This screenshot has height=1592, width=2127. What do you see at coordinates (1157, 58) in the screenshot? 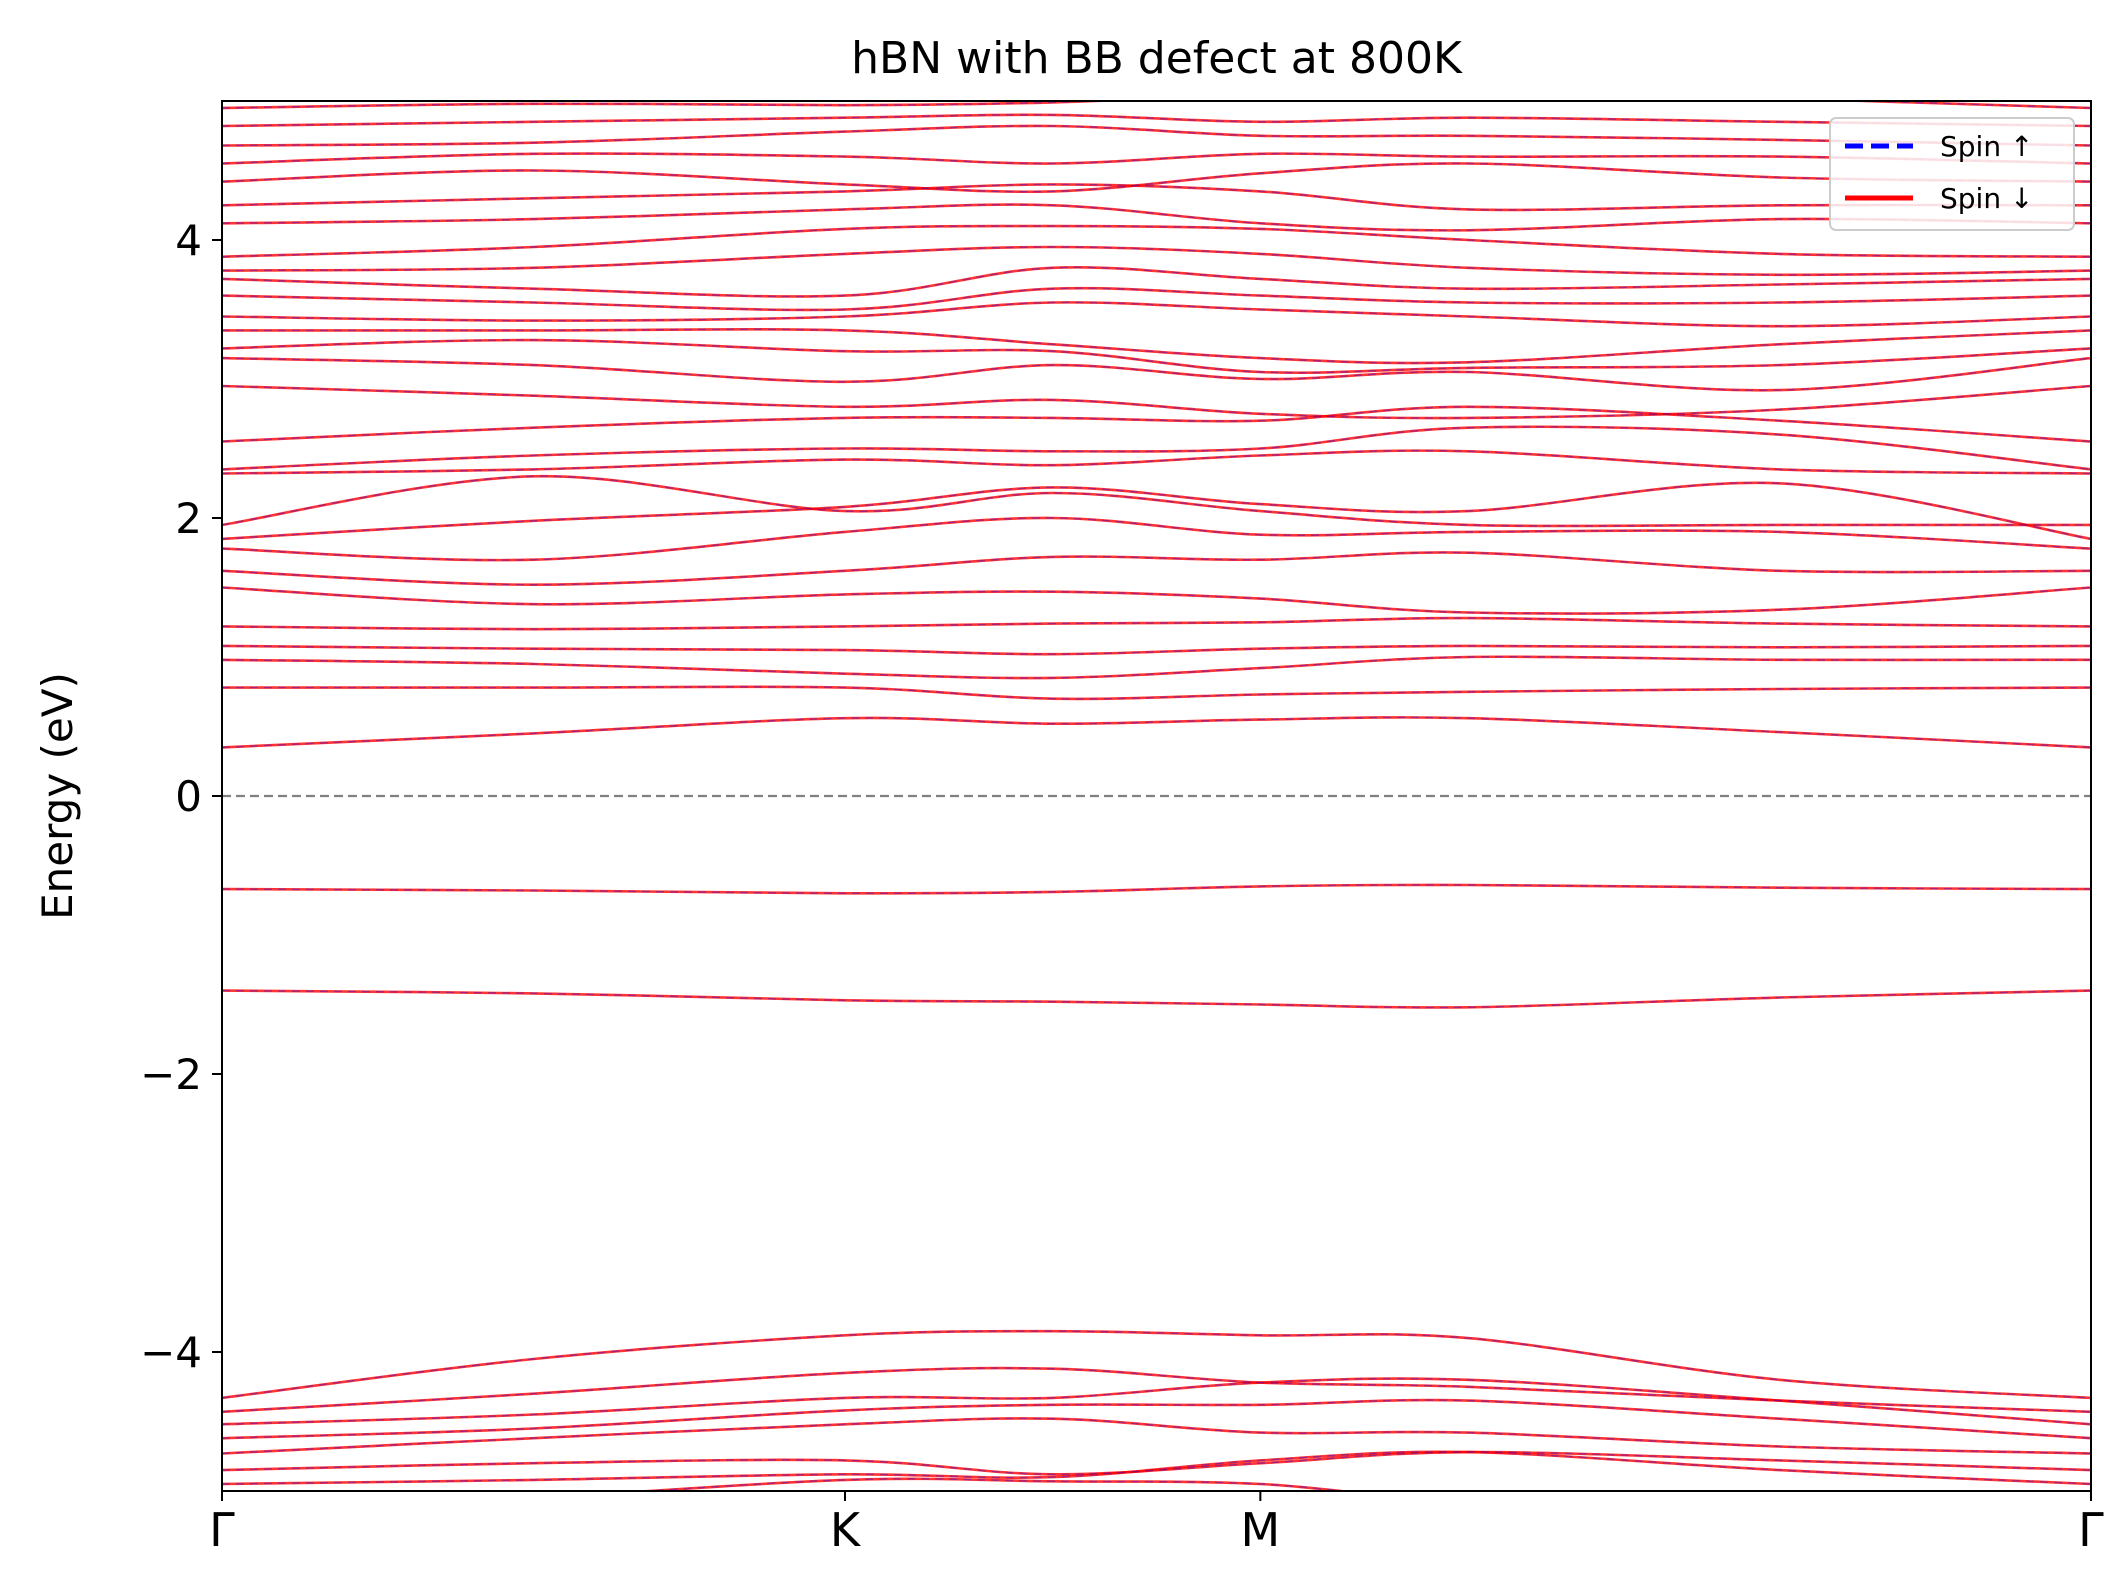
I see `chart-title: hBN with BB defect at 800K` at bounding box center [1157, 58].